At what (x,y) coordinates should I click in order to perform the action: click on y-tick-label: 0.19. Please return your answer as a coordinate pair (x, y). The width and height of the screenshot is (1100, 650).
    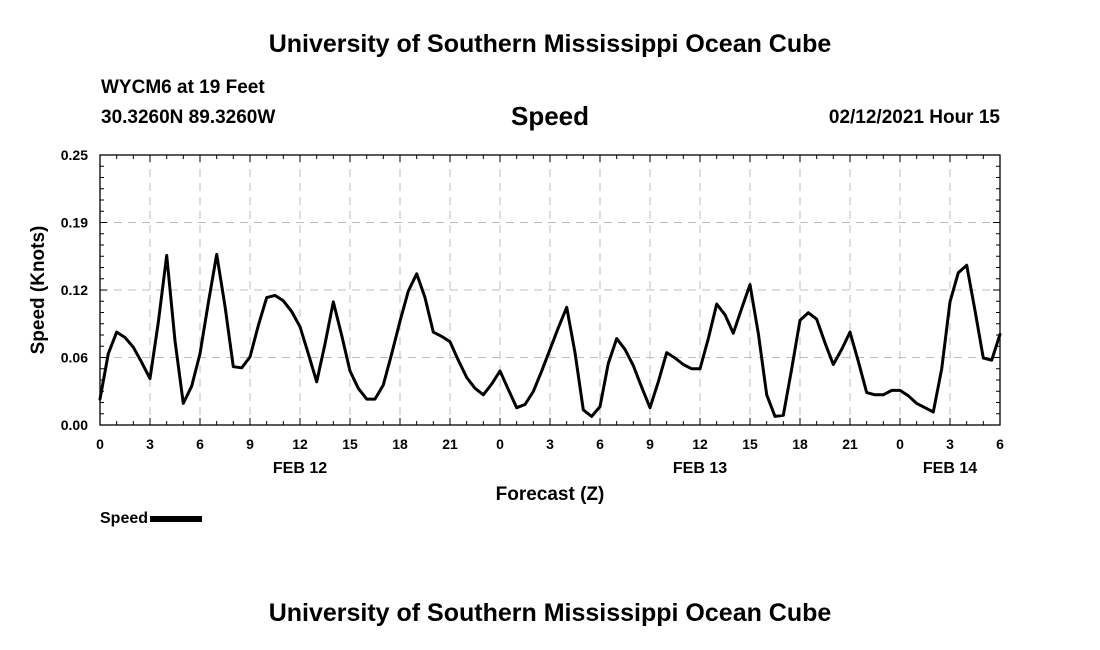
    Looking at the image, I should click on (74, 223).